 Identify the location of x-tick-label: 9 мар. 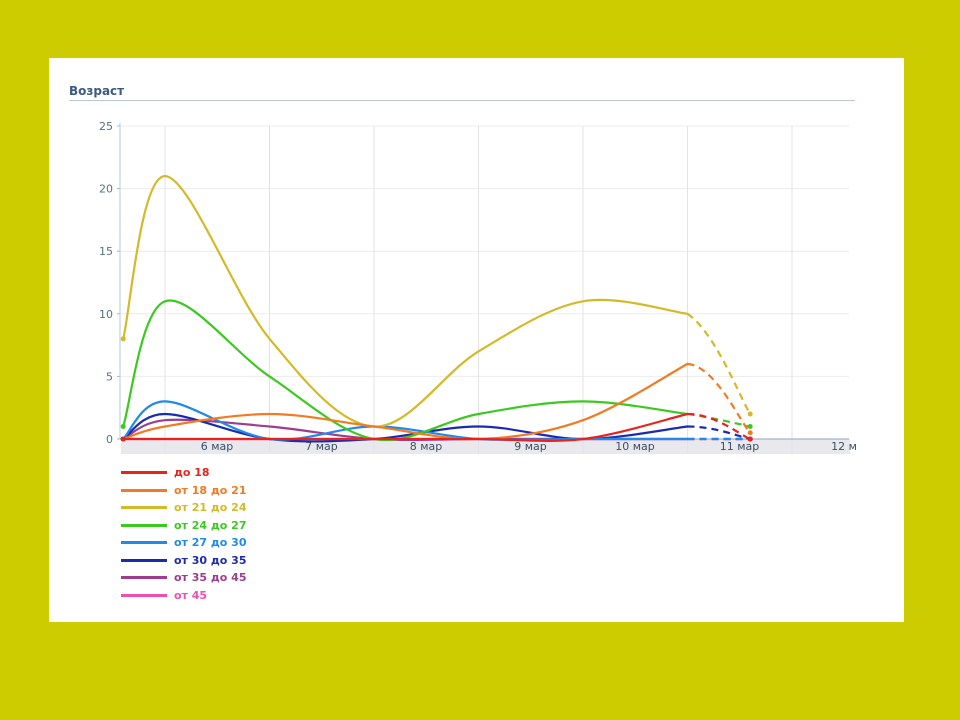
(530, 446).